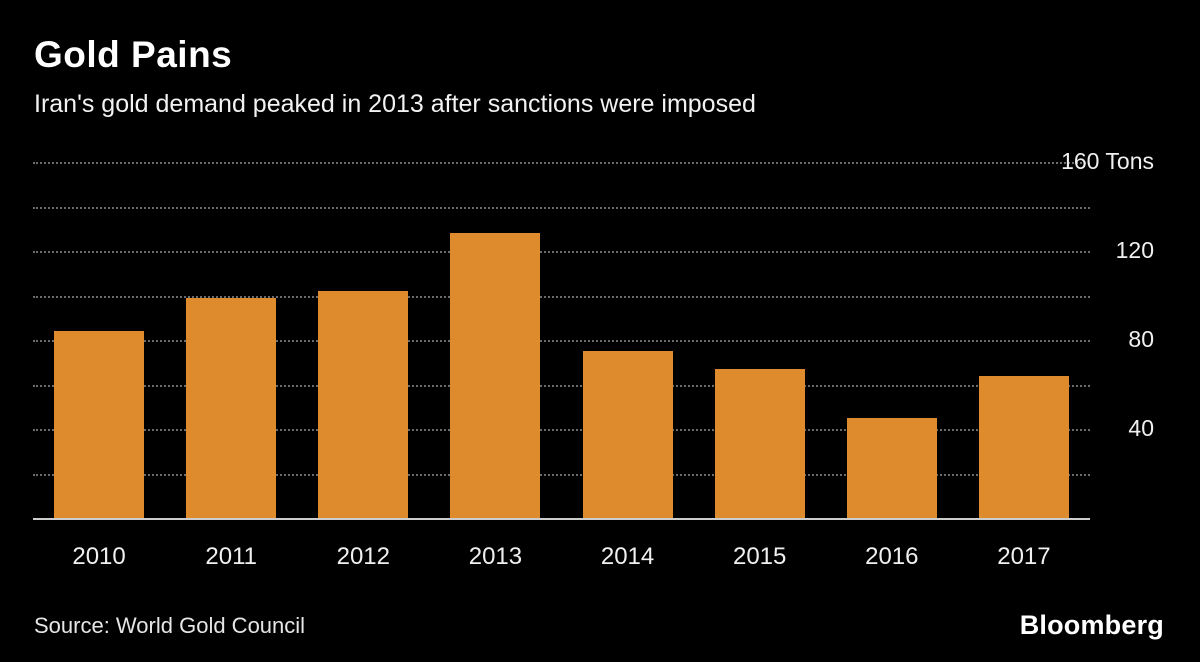  Describe the element at coordinates (759, 556) in the screenshot. I see `x-axis-label-2015: 2015` at that location.